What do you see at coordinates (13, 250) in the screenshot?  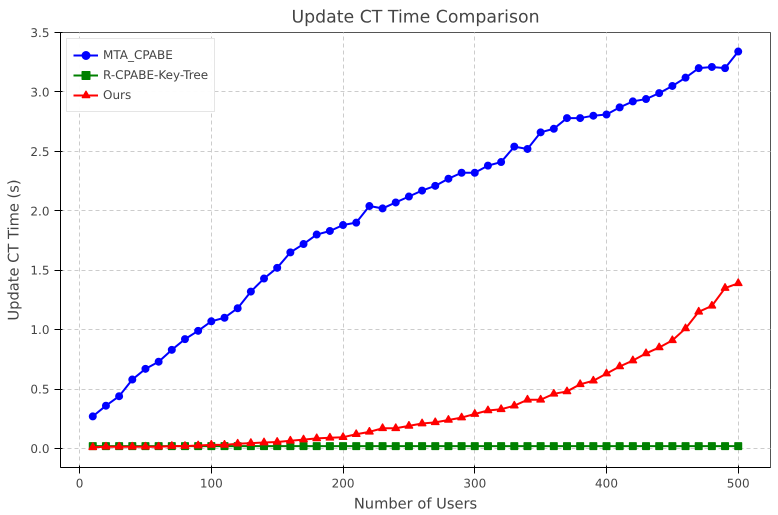 I see `y-axis-title: Update CT Time (s)` at bounding box center [13, 250].